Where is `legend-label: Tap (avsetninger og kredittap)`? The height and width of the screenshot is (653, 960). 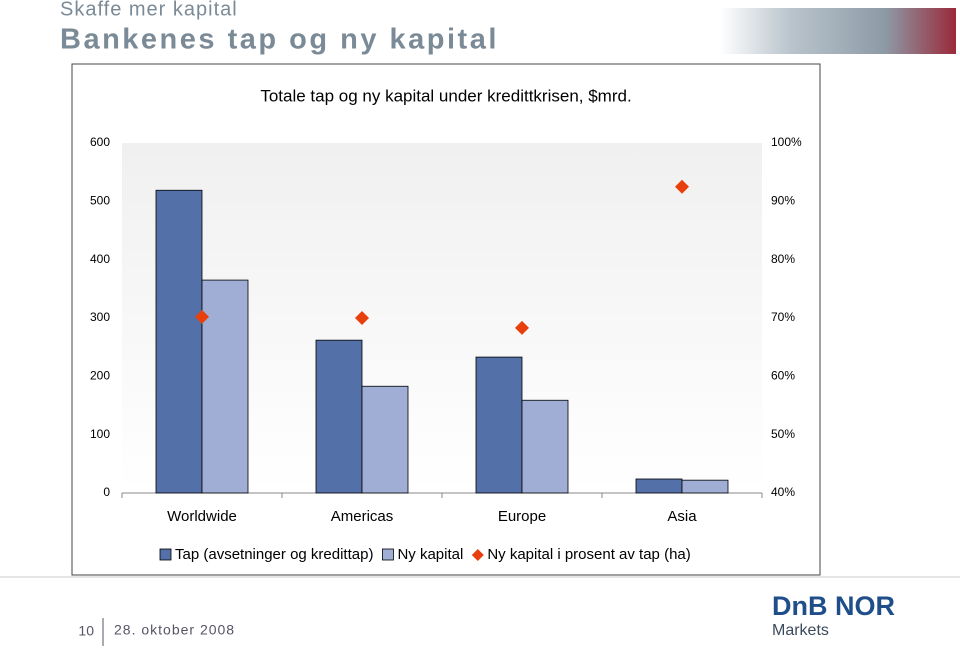 legend-label: Tap (avsetninger og kredittap) is located at coordinates (274, 554).